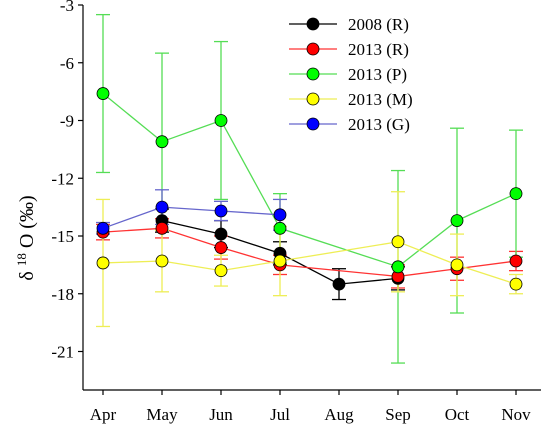 The height and width of the screenshot is (437, 550). What do you see at coordinates (162, 414) in the screenshot?
I see `x-tick-label: May` at bounding box center [162, 414].